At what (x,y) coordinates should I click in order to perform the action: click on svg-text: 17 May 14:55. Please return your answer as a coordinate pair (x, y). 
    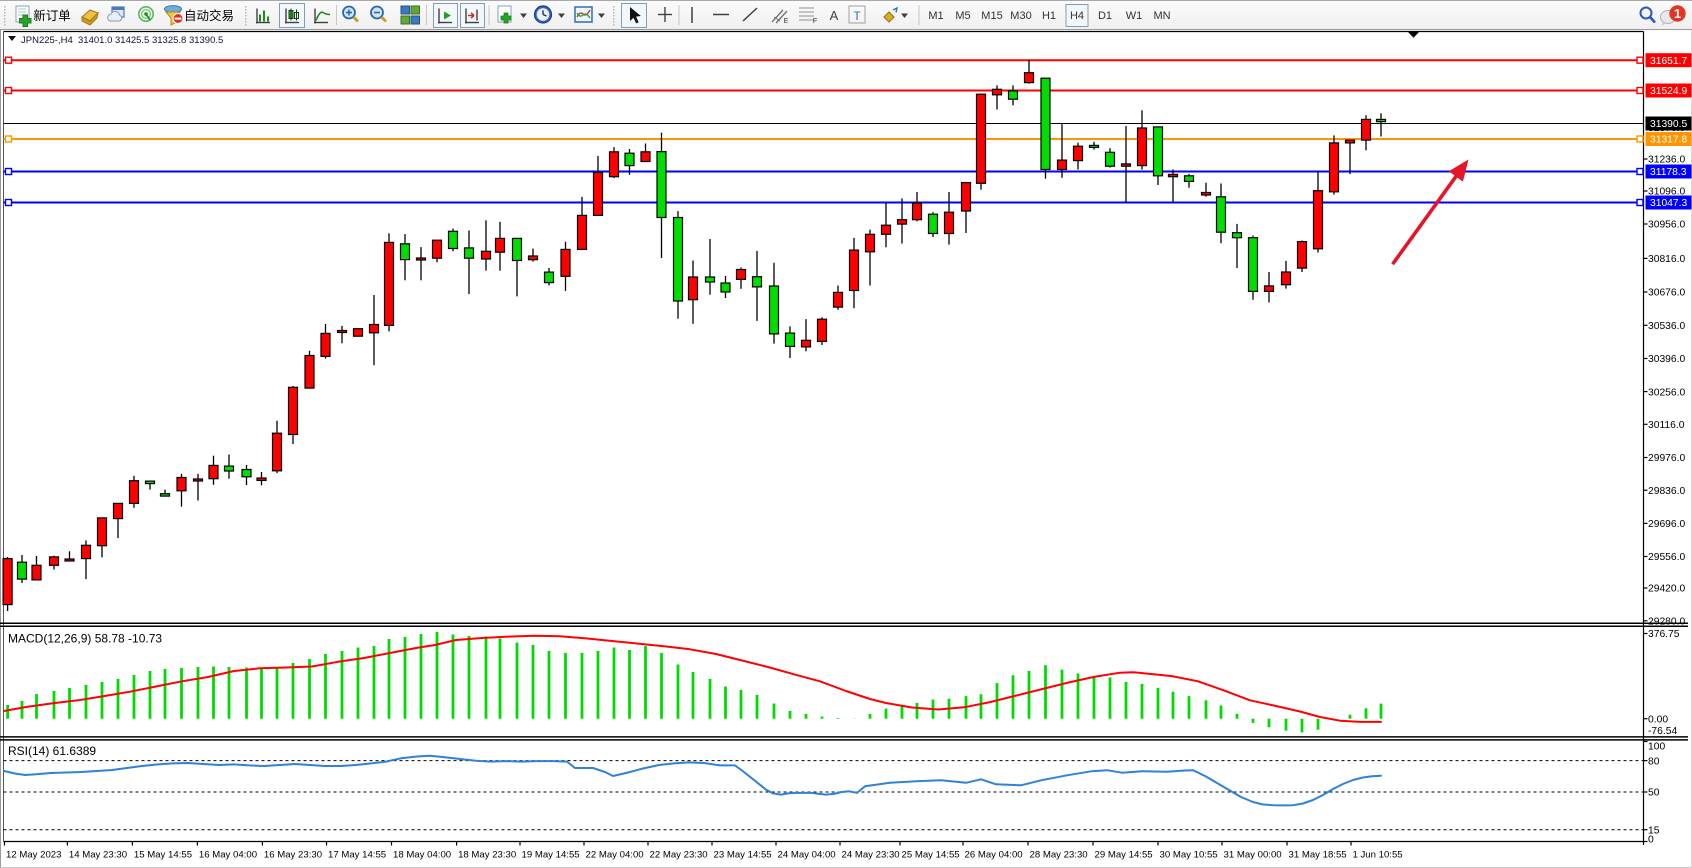
    Looking at the image, I should click on (357, 855).